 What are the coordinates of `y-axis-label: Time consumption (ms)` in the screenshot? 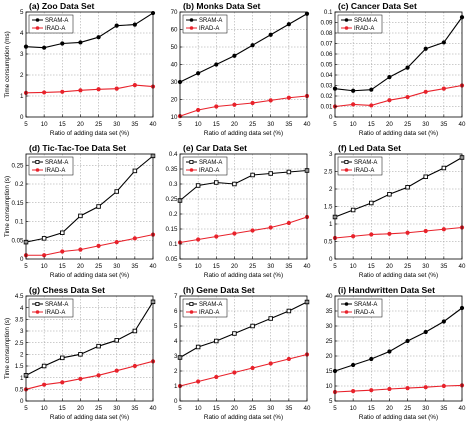 It's located at (7, 64).